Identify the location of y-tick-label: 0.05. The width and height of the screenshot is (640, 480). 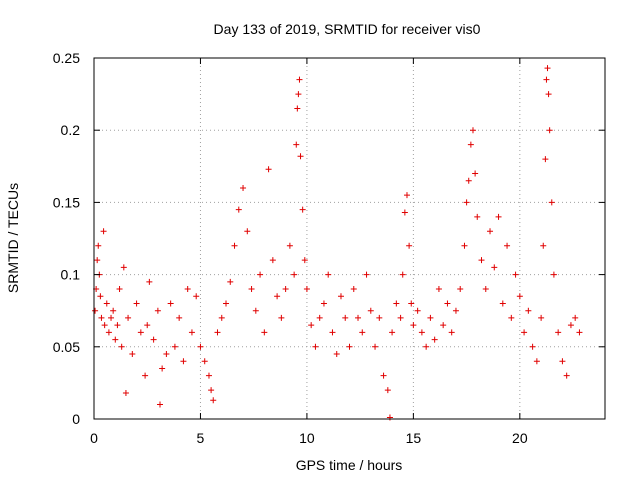
(66, 347).